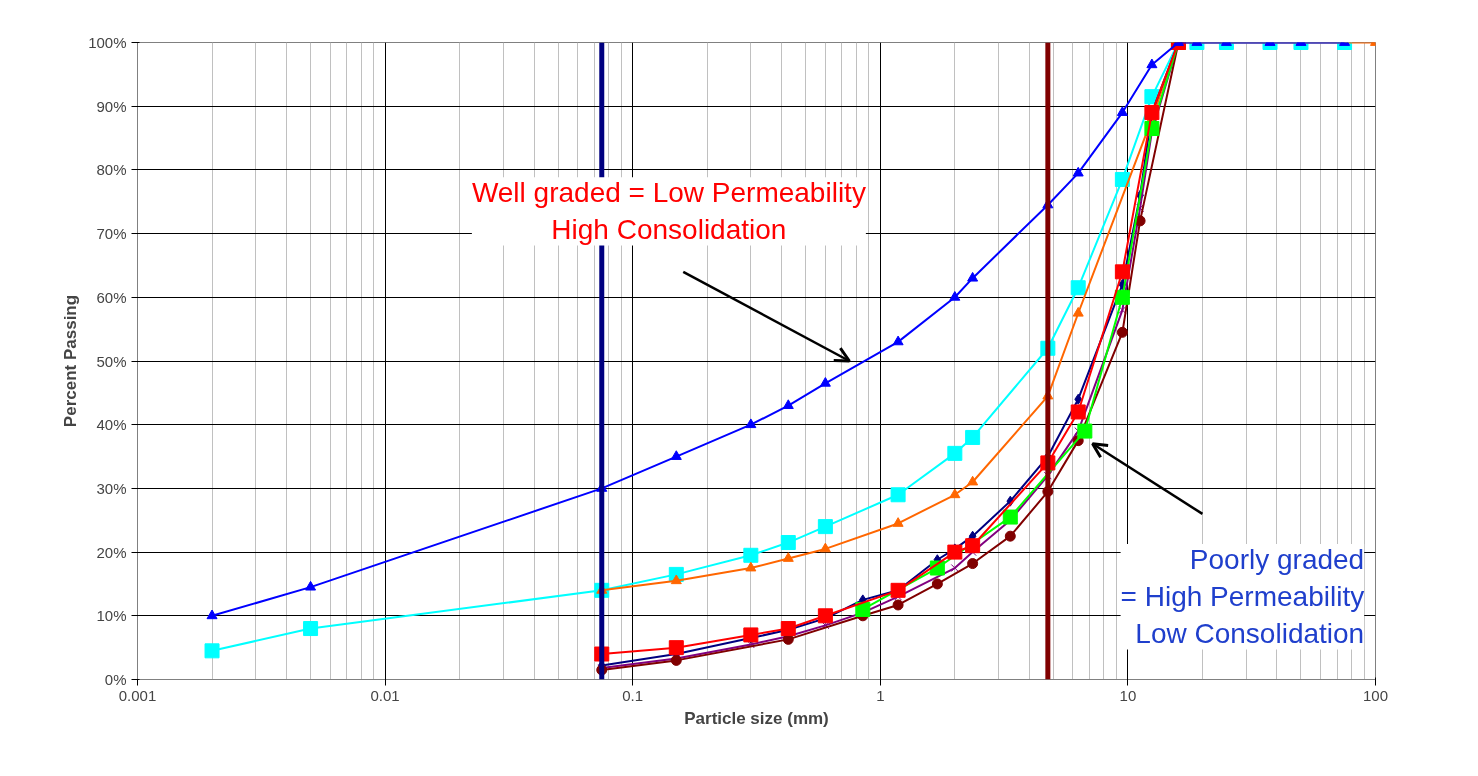 The image size is (1478, 776). Describe the element at coordinates (111, 234) in the screenshot. I see `y-tick-label: 70%` at that location.